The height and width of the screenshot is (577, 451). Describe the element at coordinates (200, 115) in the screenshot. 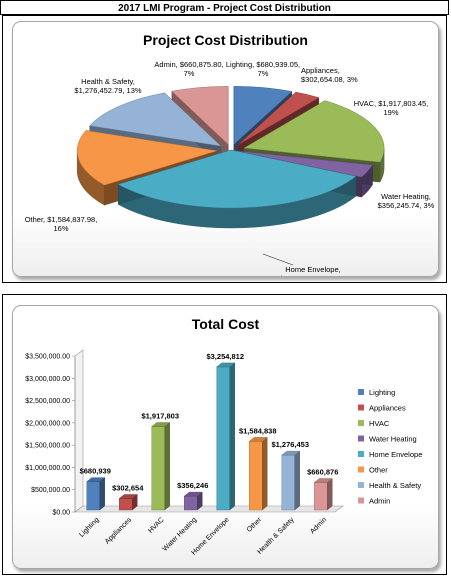

I see `pie-slice-admin` at that location.